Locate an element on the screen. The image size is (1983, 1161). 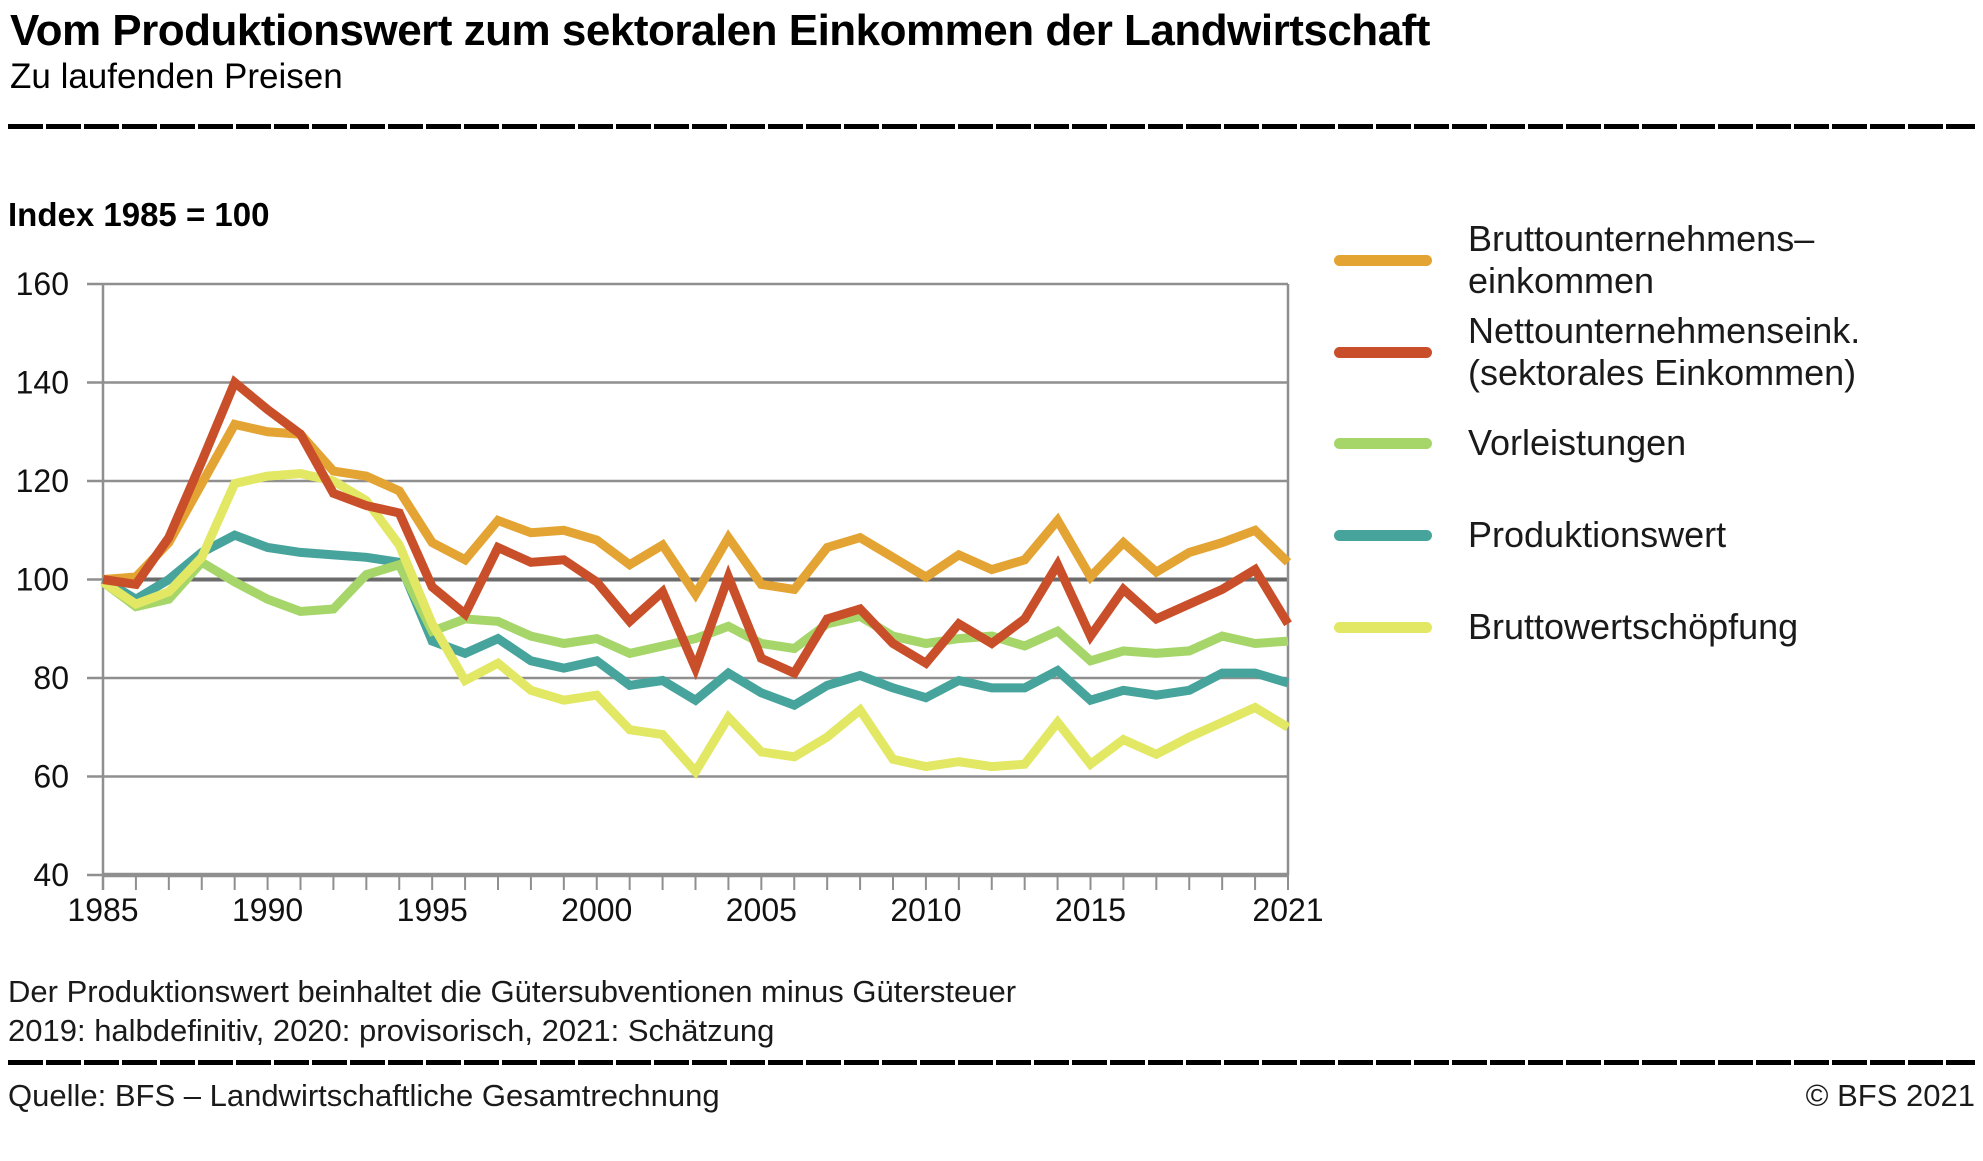
legend-item-bruttowertschoepfung: Bruttowertschöpfung is located at coordinates (1566, 627).